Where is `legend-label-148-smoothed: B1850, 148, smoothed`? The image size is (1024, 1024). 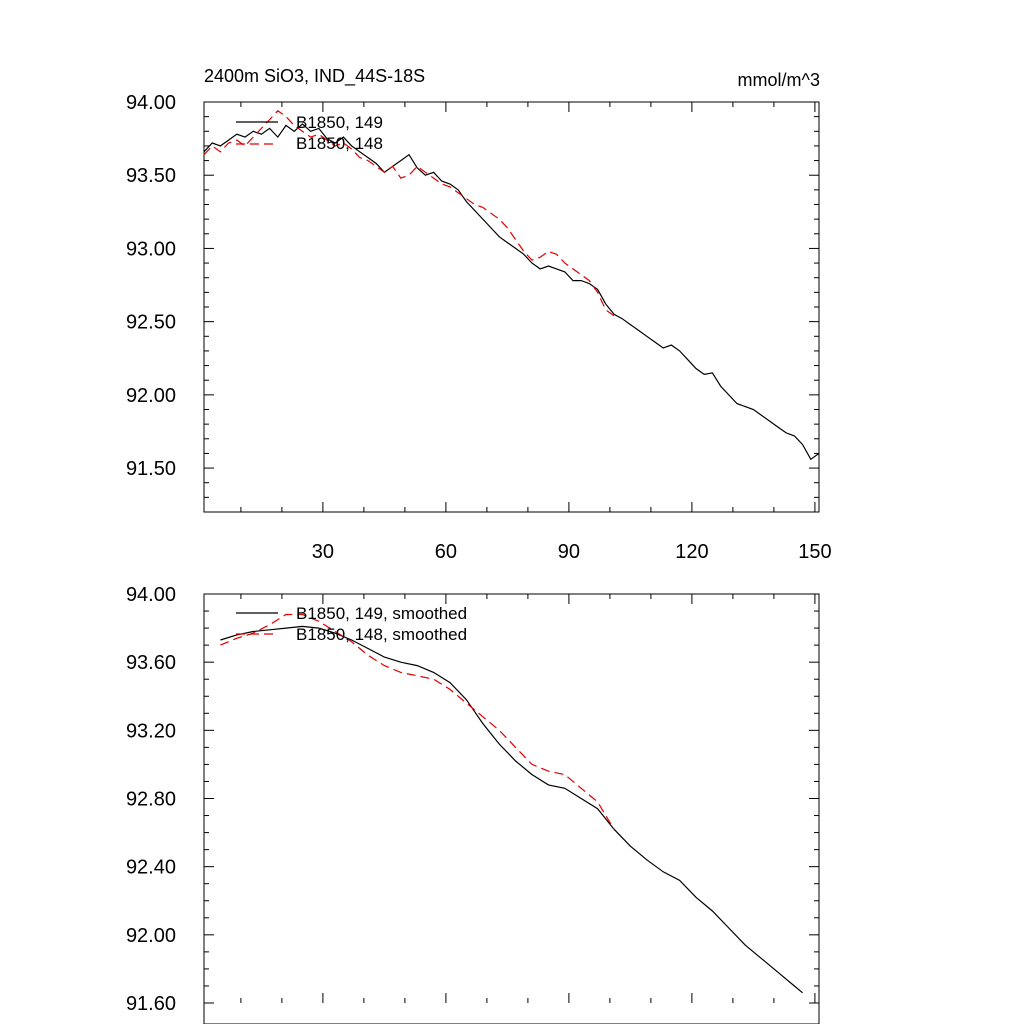
legend-label-148-smoothed: B1850, 148, smoothed is located at coordinates (381, 634).